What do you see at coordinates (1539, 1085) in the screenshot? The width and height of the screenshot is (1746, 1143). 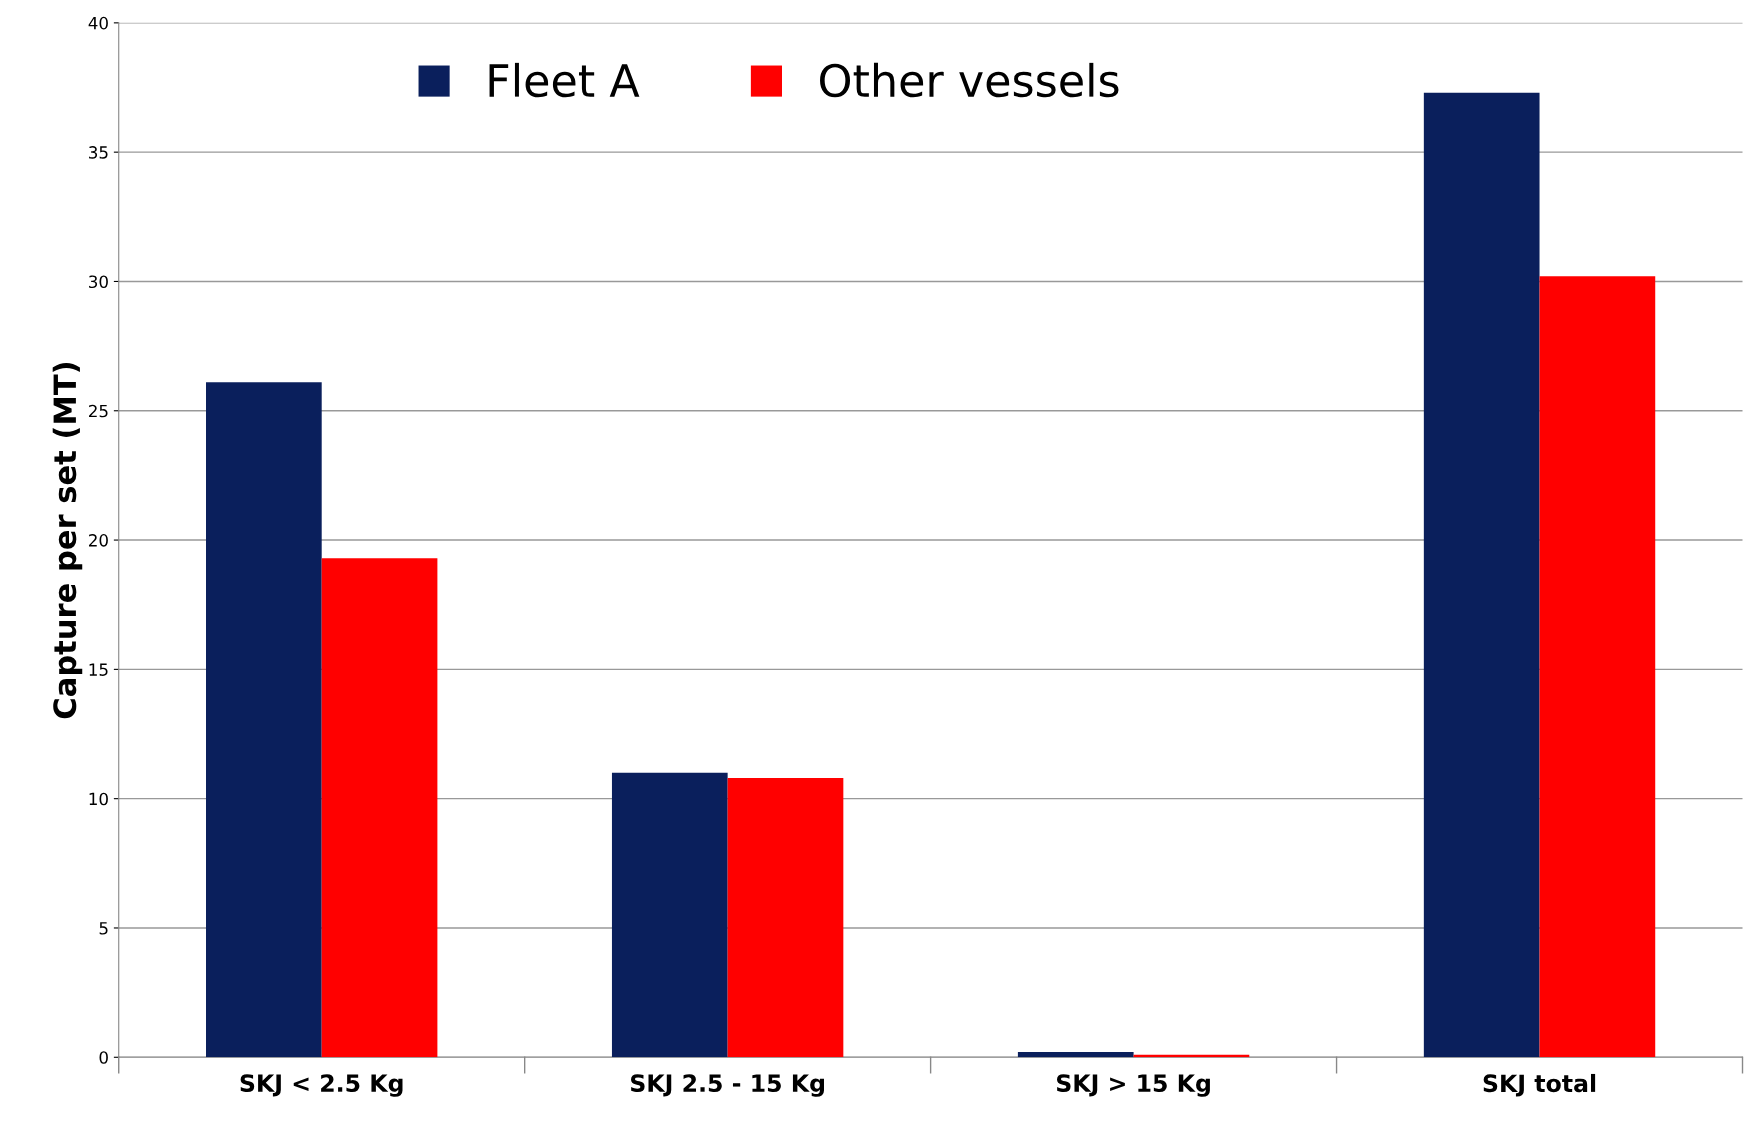 I see `x-tick-label: SKJ total` at bounding box center [1539, 1085].